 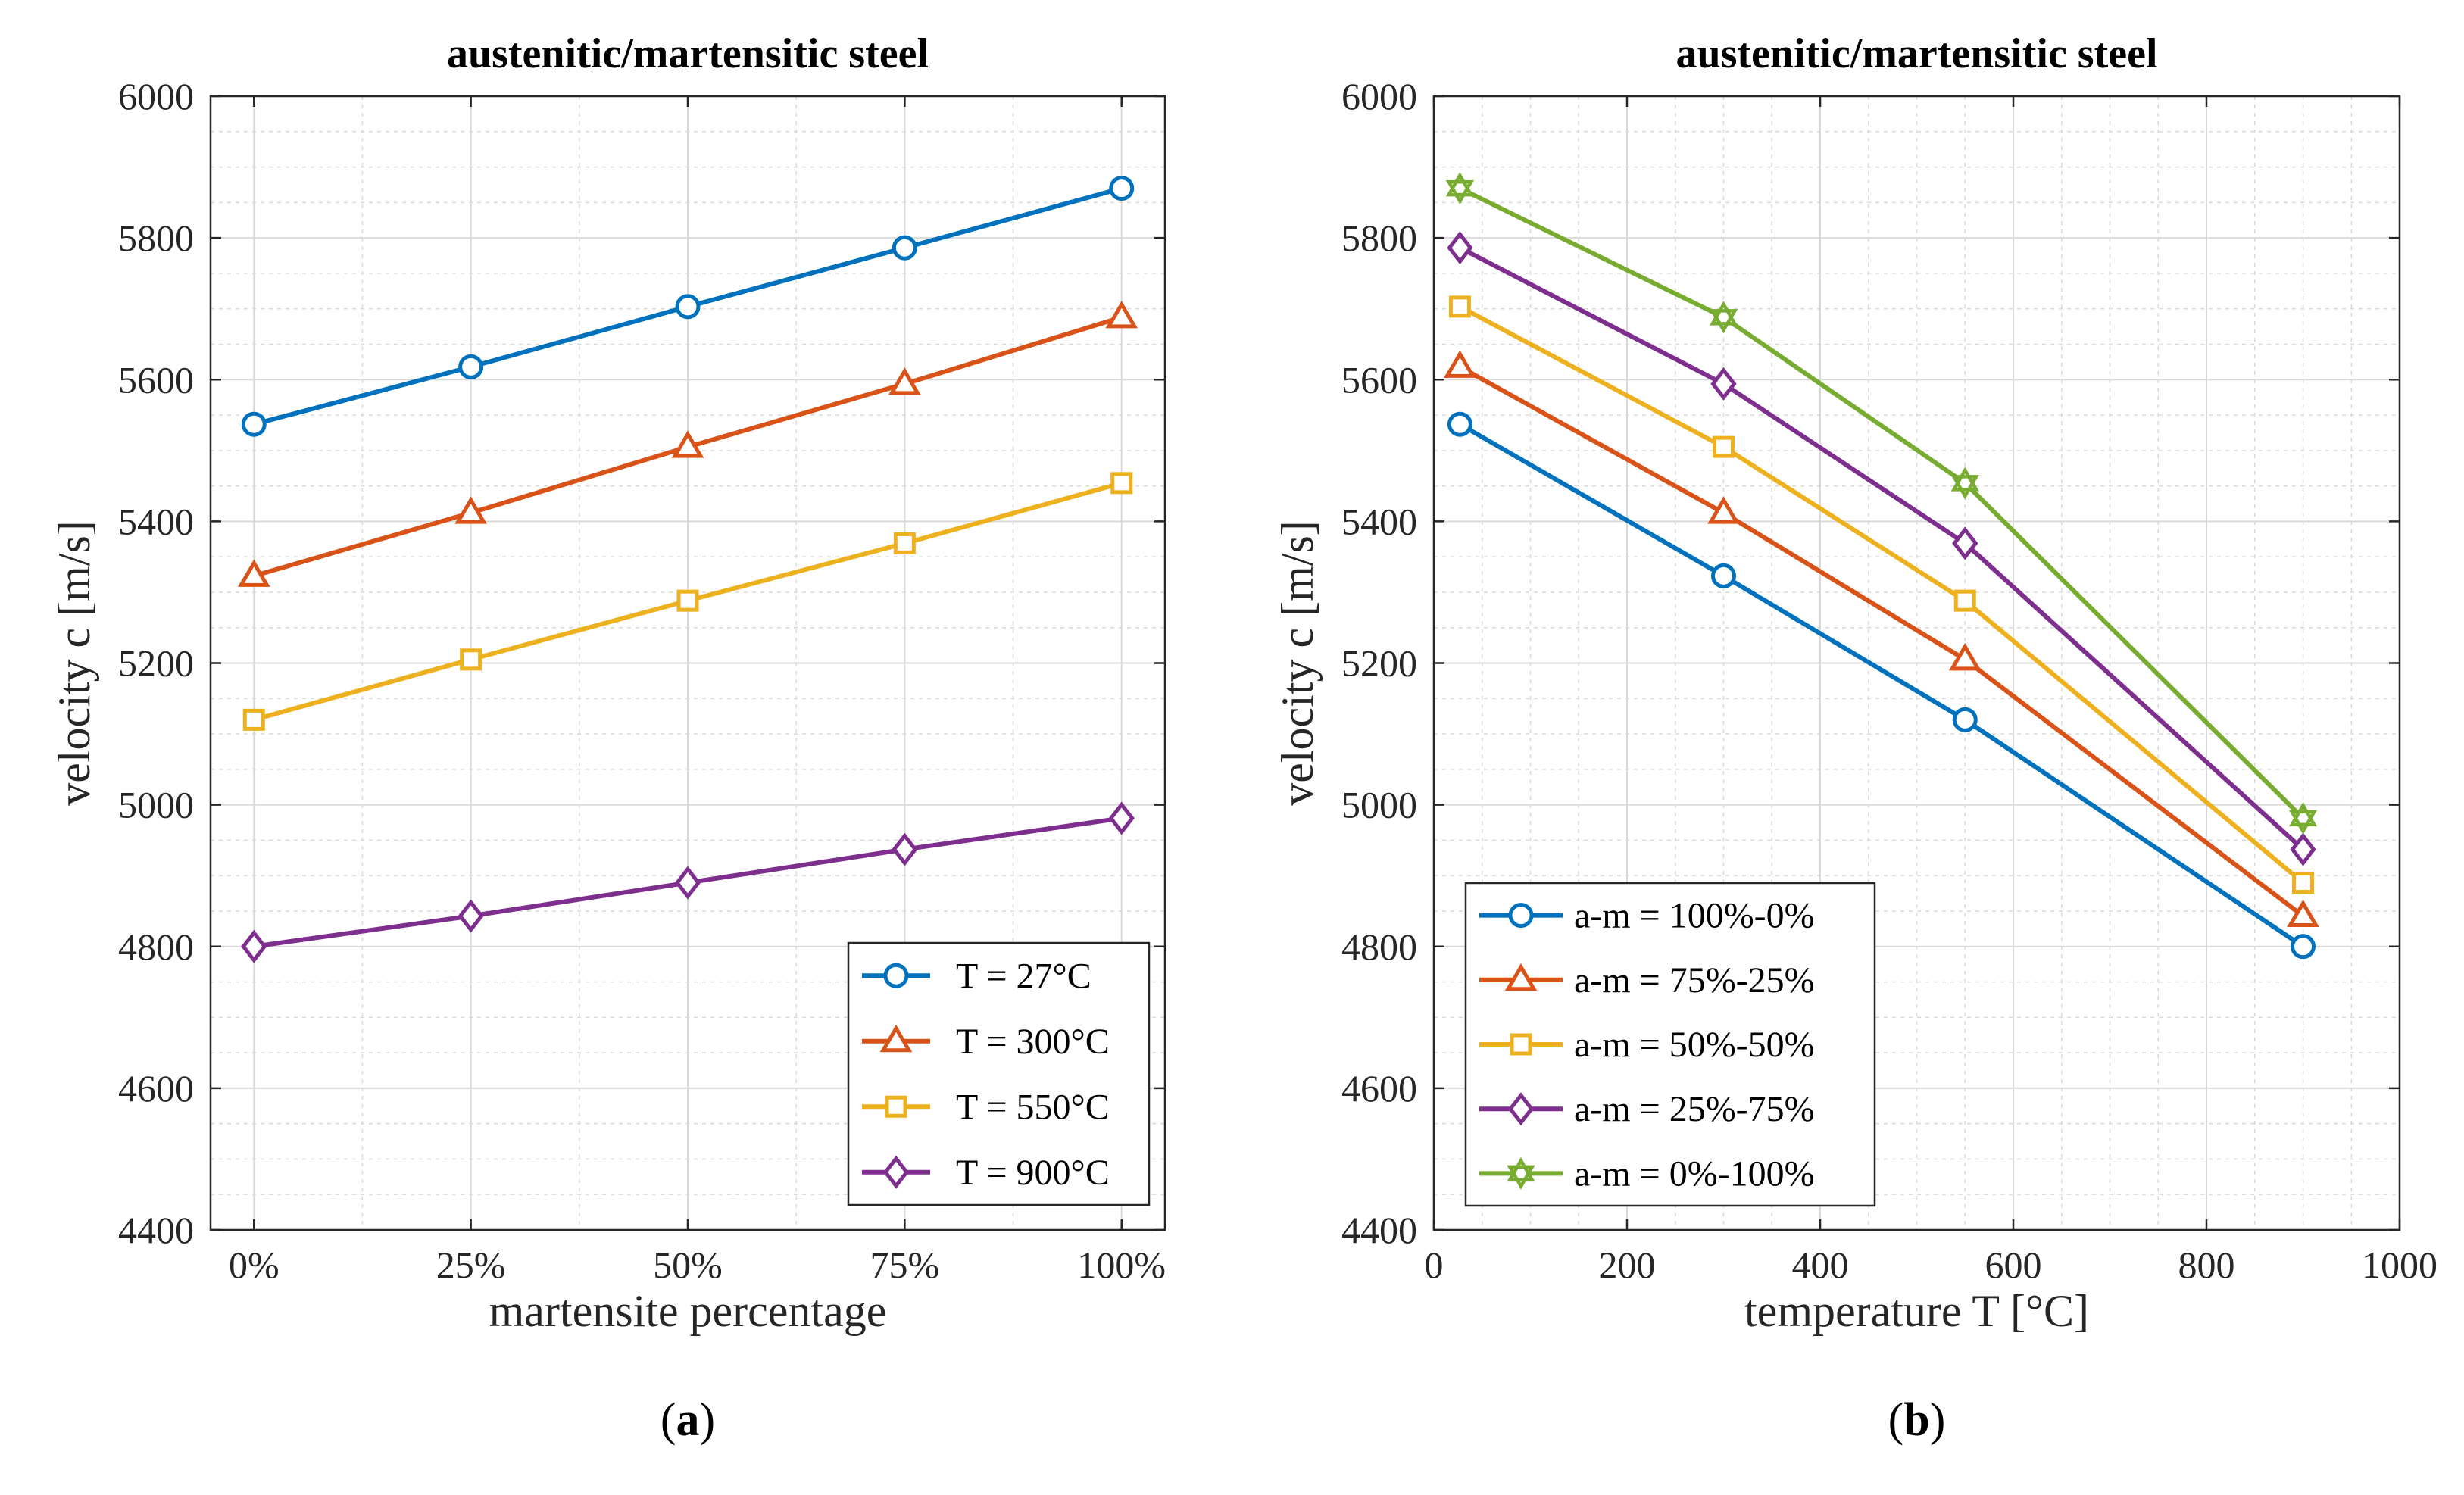 I want to click on legend-label: T = 550°C, so click(x=1033, y=1107).